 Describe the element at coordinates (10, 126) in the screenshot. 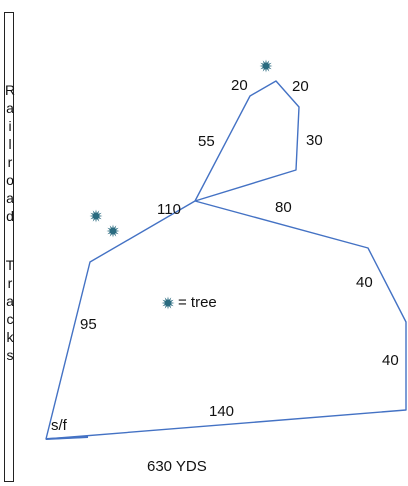

I see `track-letter: i` at that location.